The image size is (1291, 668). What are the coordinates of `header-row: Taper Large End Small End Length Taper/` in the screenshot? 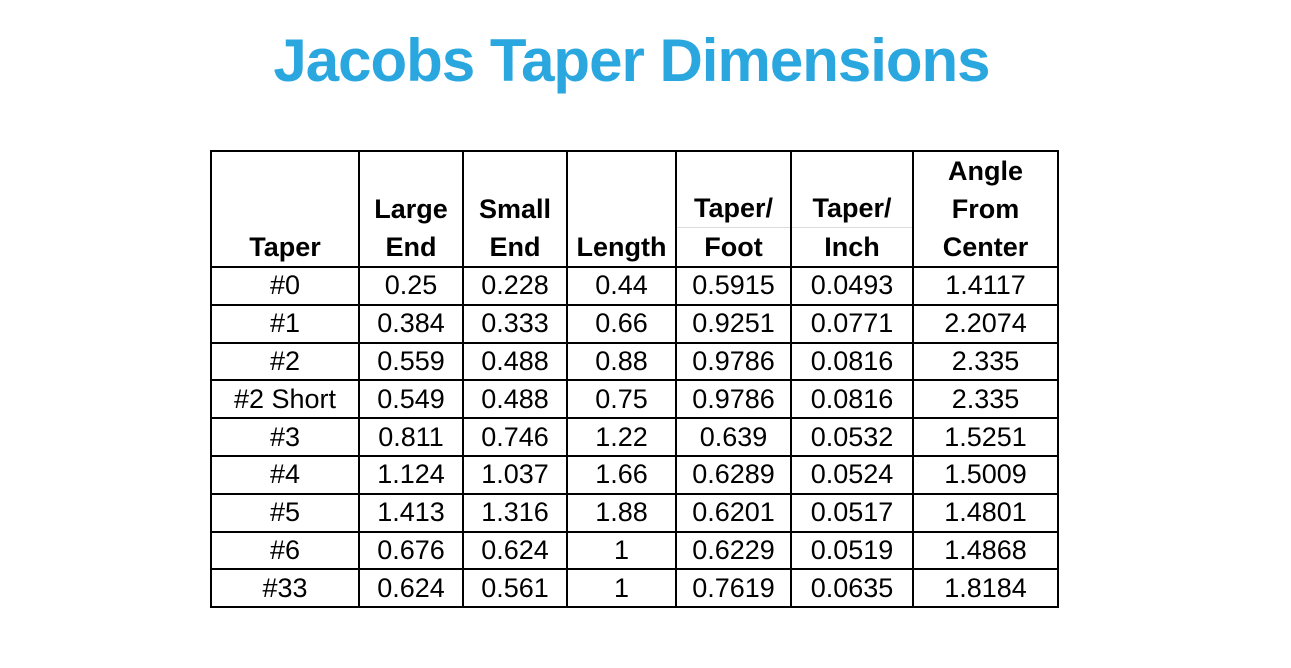 It's located at (634, 209).